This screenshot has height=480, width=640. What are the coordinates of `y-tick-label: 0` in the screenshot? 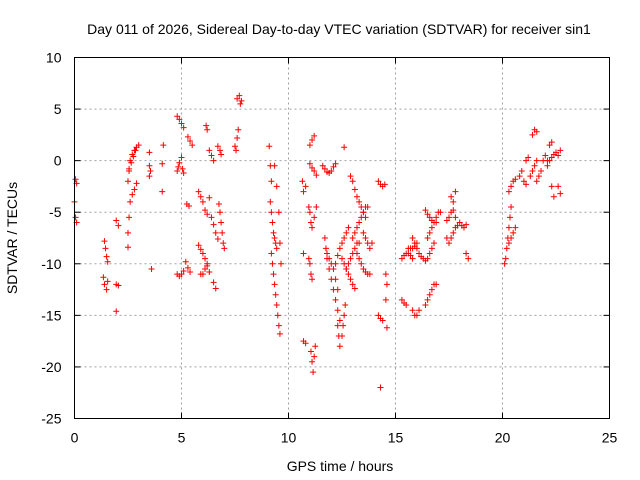 It's located at (58, 161).